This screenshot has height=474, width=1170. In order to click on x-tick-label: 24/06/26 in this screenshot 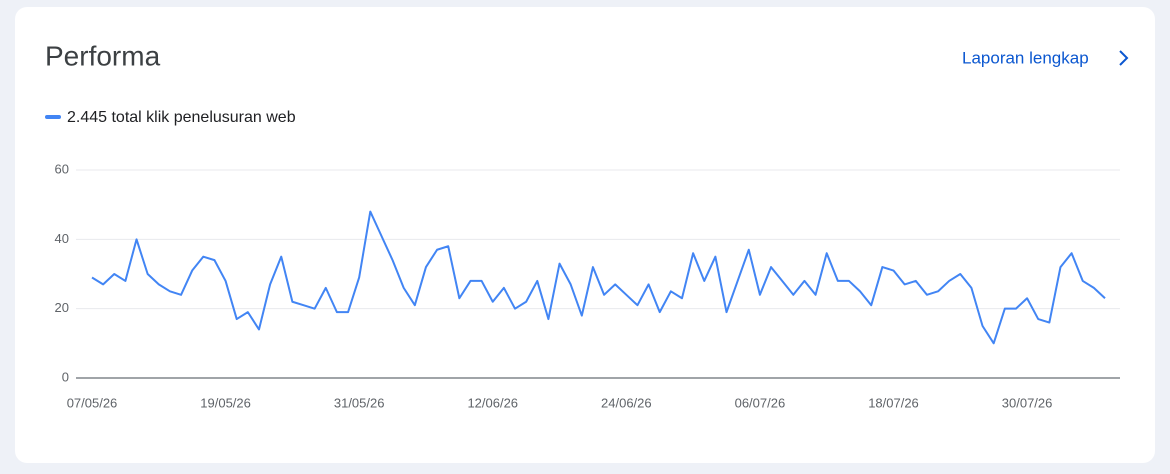, I will do `click(626, 402)`.